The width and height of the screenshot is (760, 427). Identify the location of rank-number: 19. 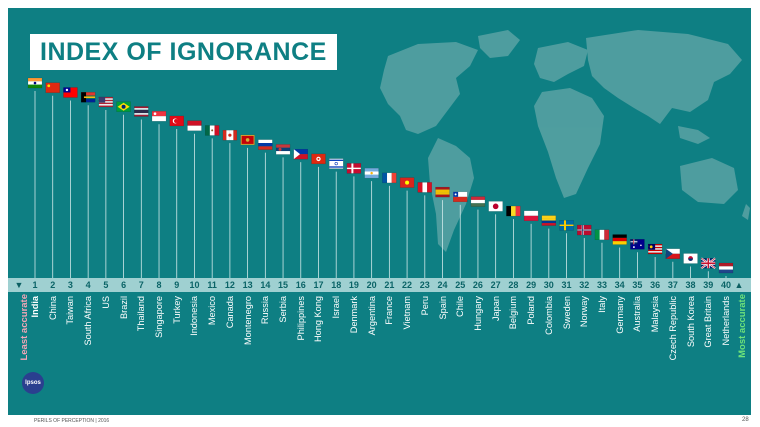
(353, 285).